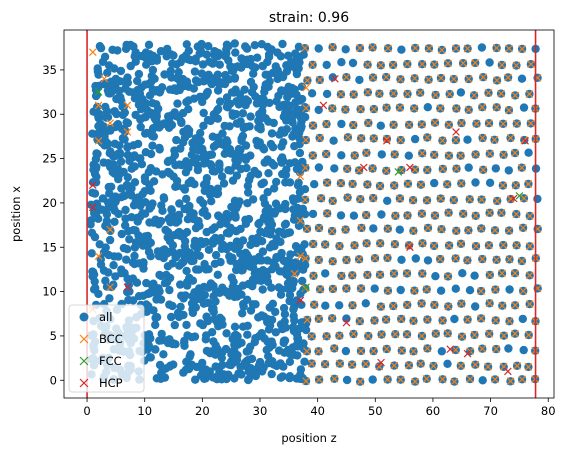 The width and height of the screenshot is (563, 457). Describe the element at coordinates (84, 339) in the screenshot. I see `legend-marker-bcc` at that location.